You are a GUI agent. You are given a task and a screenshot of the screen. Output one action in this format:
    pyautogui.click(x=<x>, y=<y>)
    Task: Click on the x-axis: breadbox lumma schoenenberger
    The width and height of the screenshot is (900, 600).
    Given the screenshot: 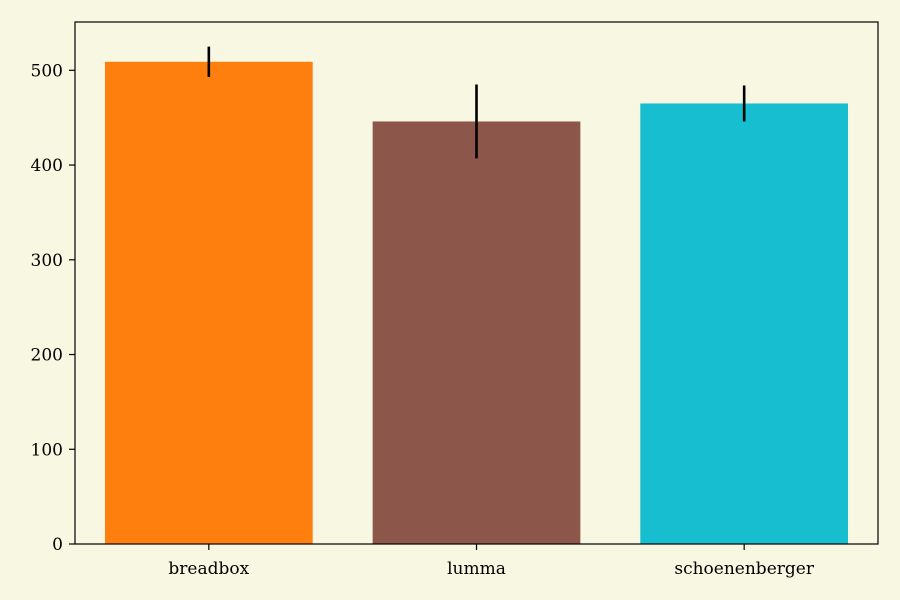 What is the action you would take?
    pyautogui.click(x=491, y=561)
    